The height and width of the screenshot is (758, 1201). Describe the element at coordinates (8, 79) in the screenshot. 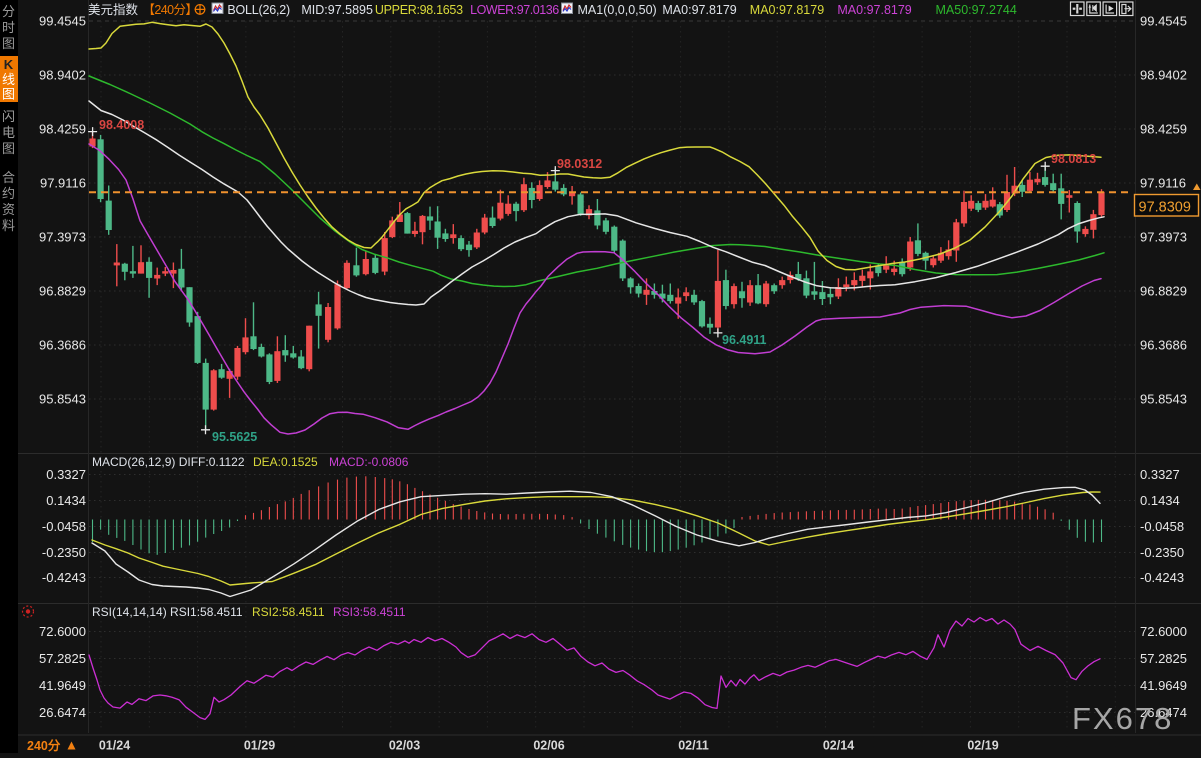

I see `svg-text: 线` at that location.